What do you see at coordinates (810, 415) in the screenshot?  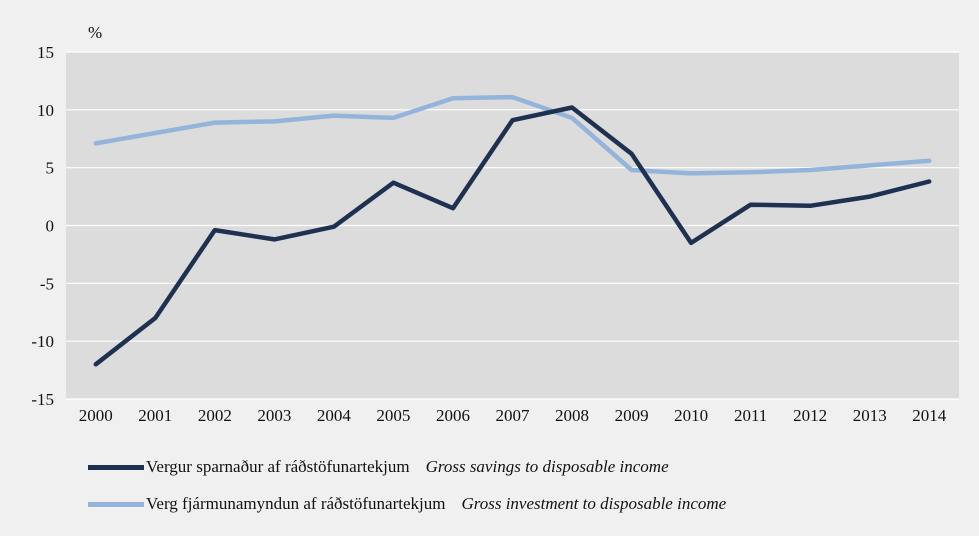 I see `x-tick-label: 2012` at bounding box center [810, 415].